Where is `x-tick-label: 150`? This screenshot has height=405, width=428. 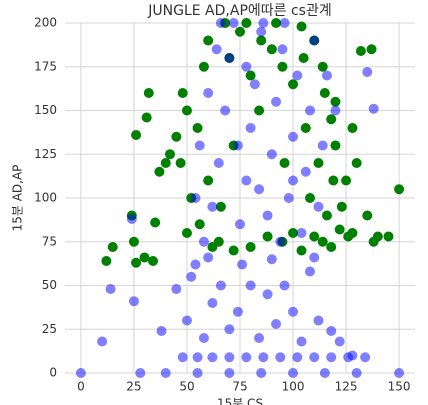
x-tick-label: 150 is located at coordinates (399, 387).